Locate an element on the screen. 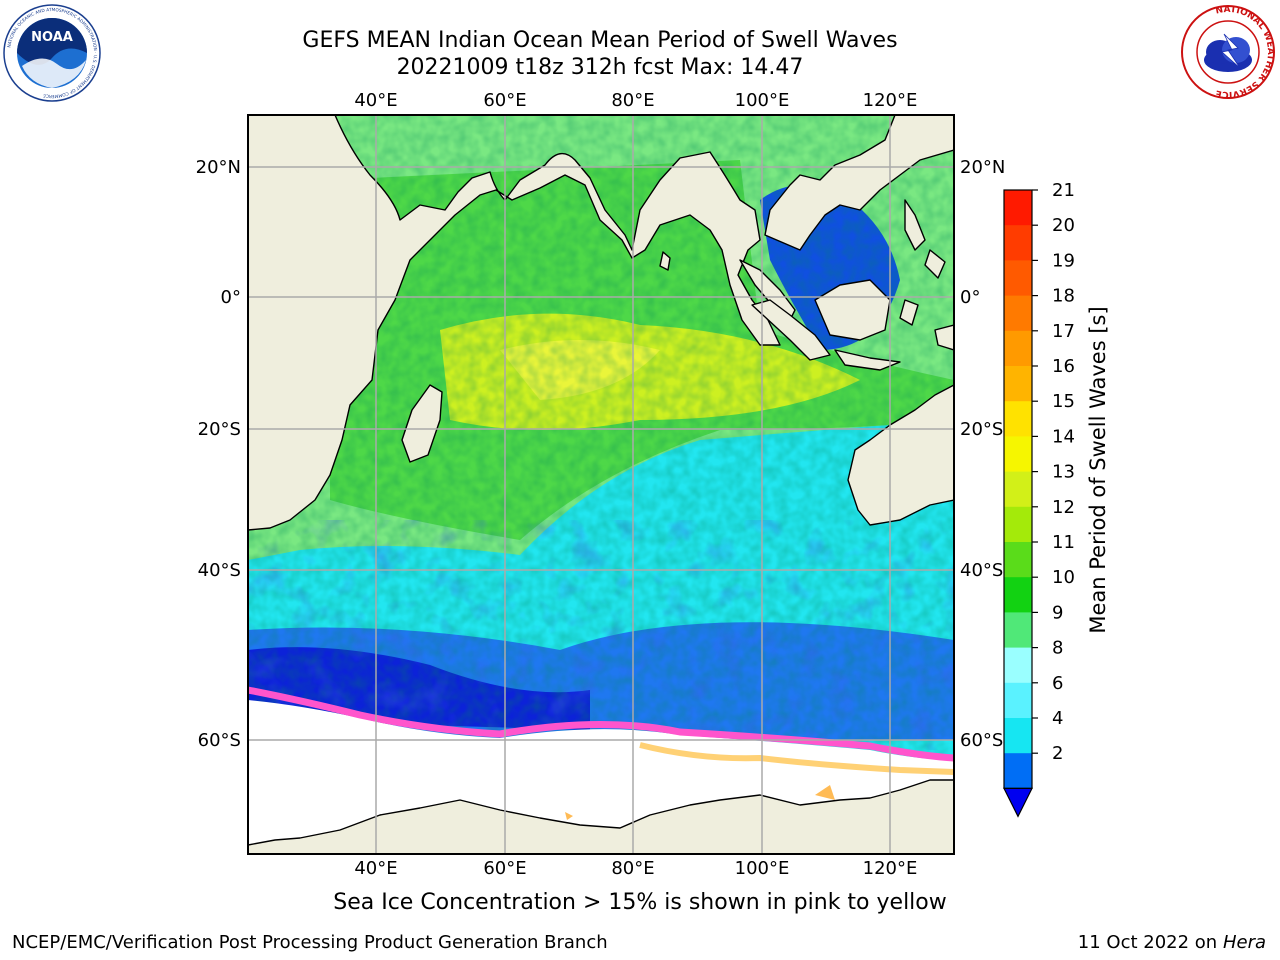 The width and height of the screenshot is (1280, 960). colorbar-tick-label: 17 is located at coordinates (1063, 331).